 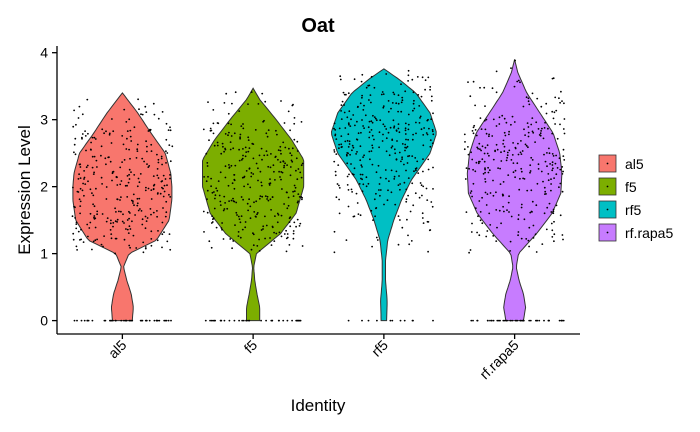 I want to click on legend-dot, so click(x=607, y=163).